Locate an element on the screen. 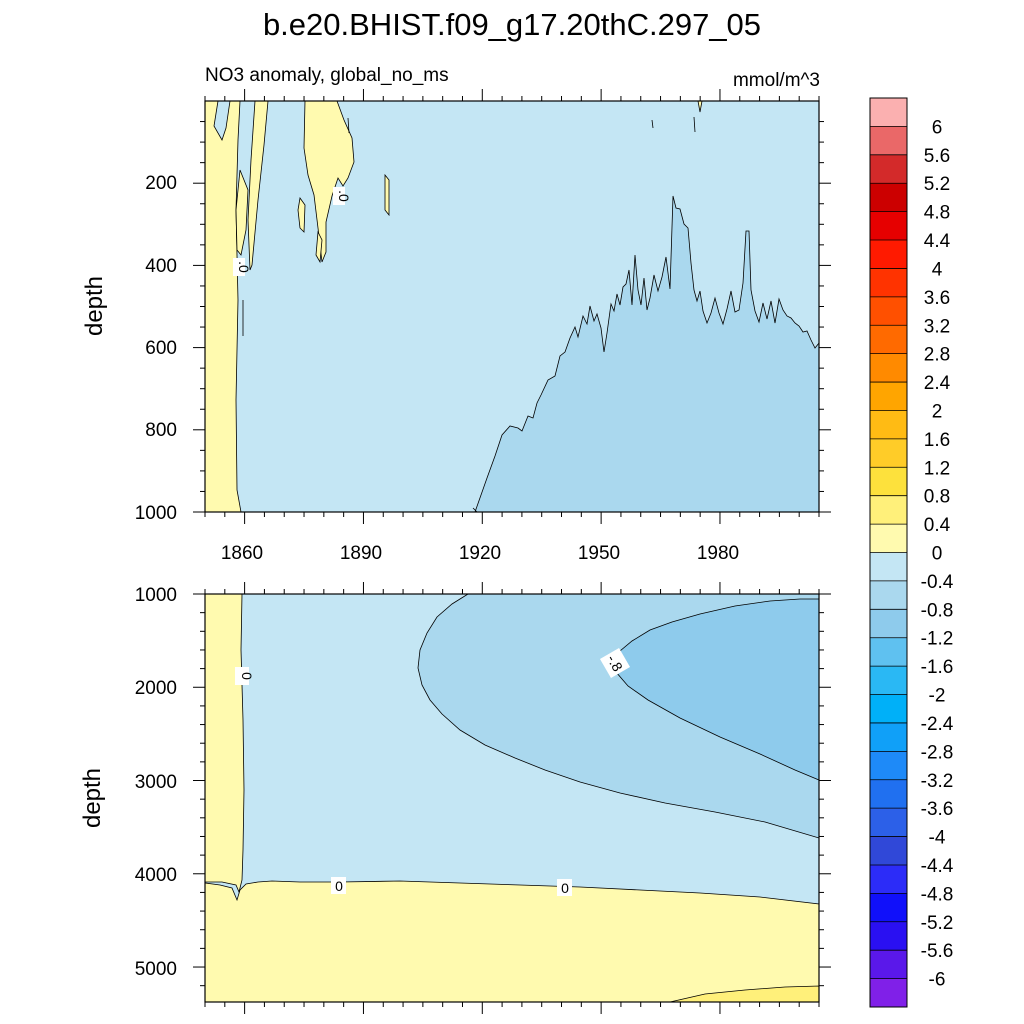 This screenshot has height=1024, width=1024. colorbar-label: -3.6 is located at coordinates (937, 809).